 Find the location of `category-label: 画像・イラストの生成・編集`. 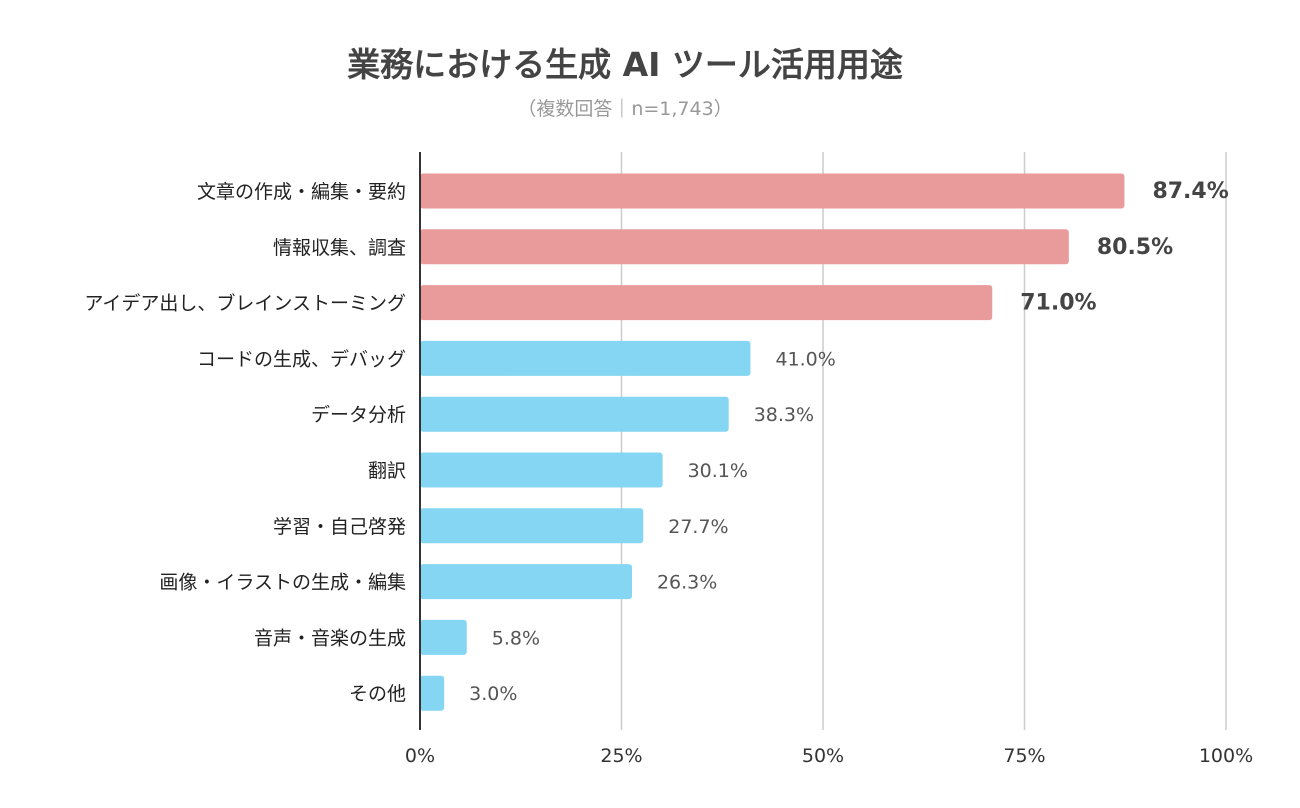

category-label: 画像・イラストの生成・編集 is located at coordinates (282, 583).